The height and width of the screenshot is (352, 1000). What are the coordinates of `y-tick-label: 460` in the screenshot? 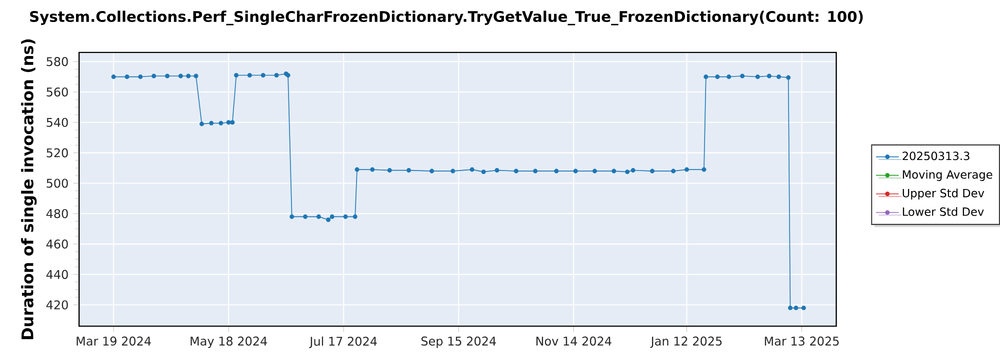 It's located at (57, 243).